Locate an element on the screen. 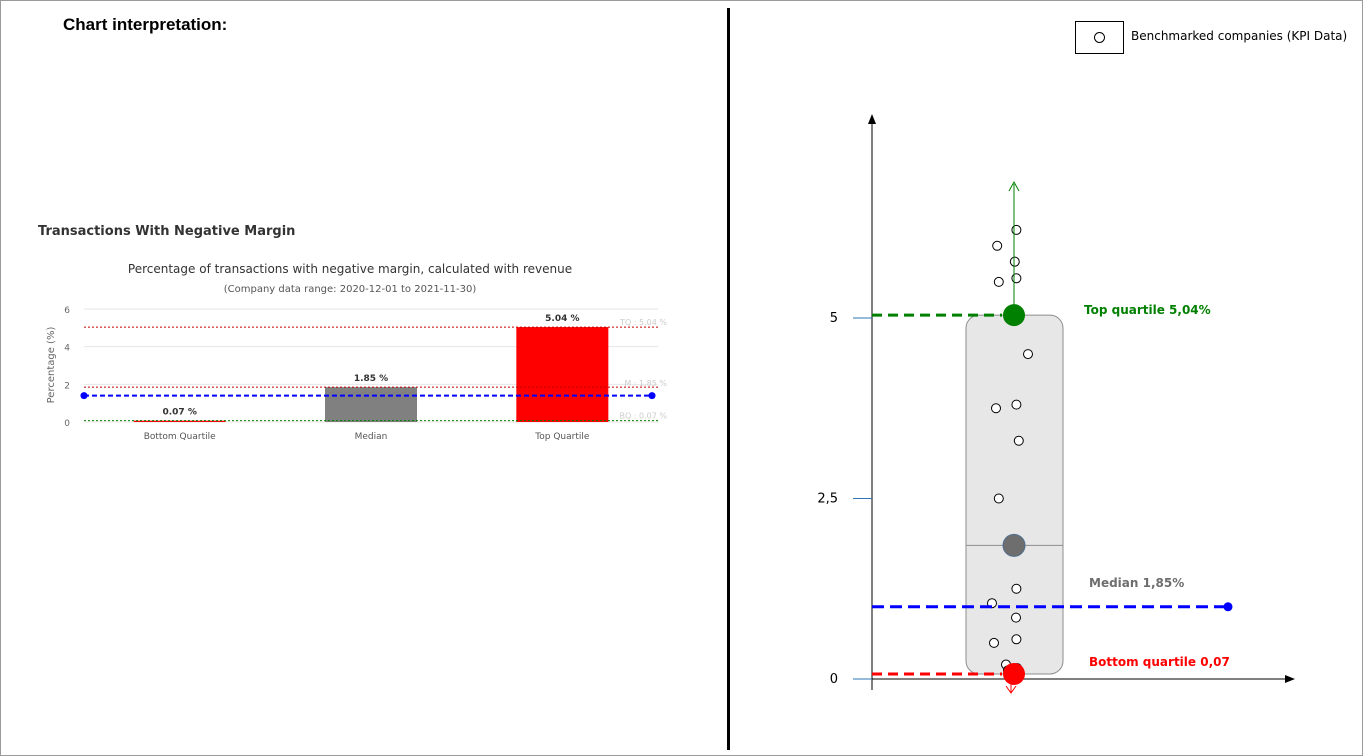  category-label: Bottom Quartile is located at coordinates (180, 437).